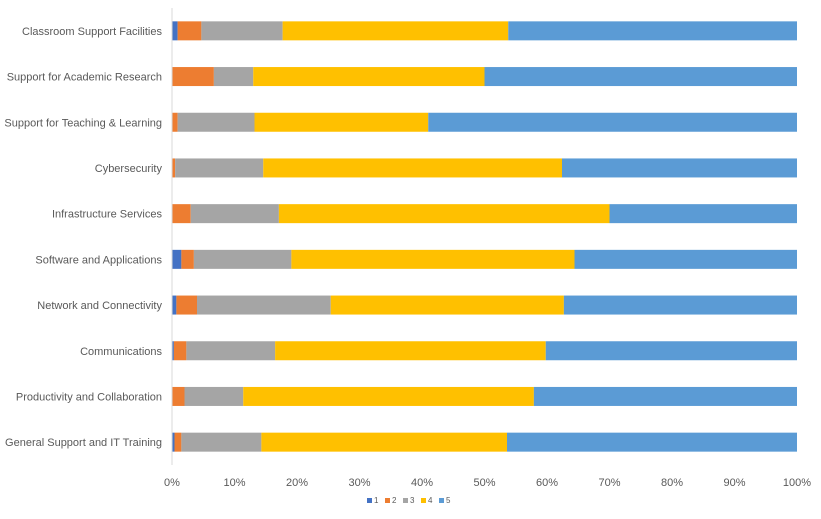 The width and height of the screenshot is (821, 519). I want to click on category-label: Support for Academic Research, so click(84, 78).